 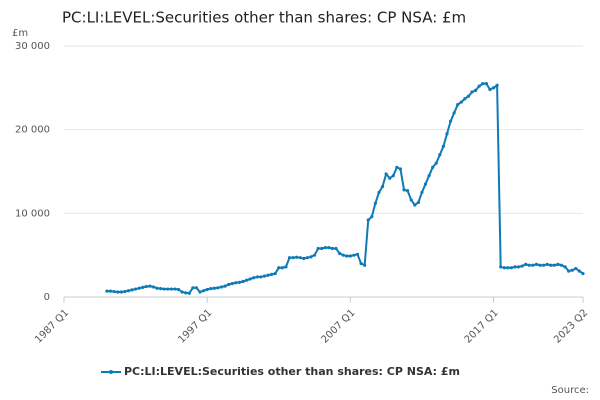 What do you see at coordinates (32, 46) in the screenshot?
I see `y-tick-label: 30 000` at bounding box center [32, 46].